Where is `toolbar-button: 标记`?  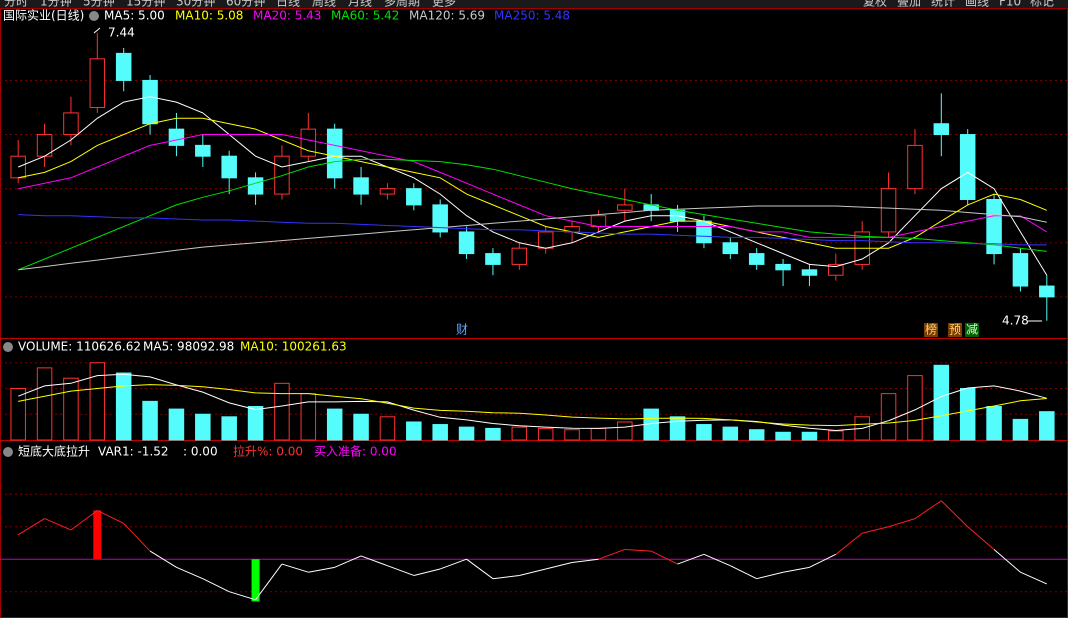
toolbar-button: 标记 is located at coordinates (1042, 4).